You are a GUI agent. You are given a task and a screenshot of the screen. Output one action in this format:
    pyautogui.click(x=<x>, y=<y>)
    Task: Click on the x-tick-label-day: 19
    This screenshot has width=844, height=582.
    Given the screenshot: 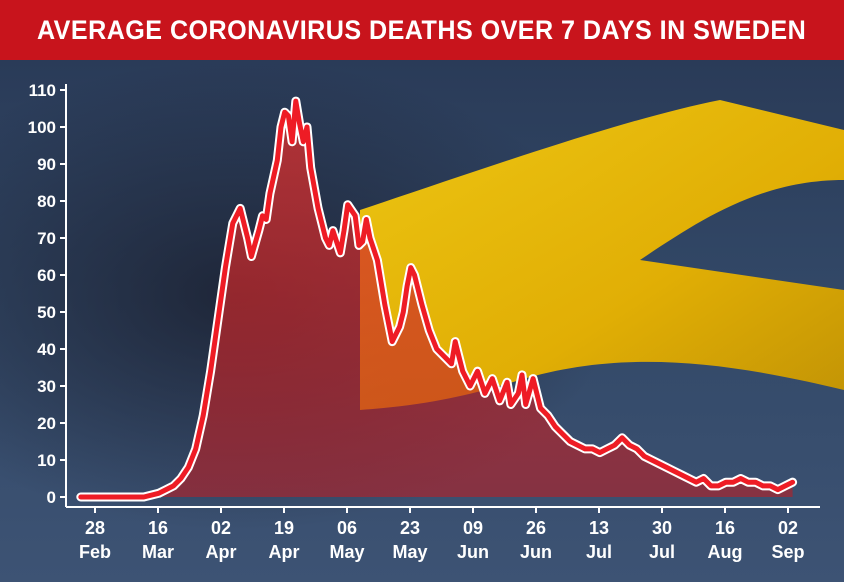 What is the action you would take?
    pyautogui.click(x=284, y=528)
    